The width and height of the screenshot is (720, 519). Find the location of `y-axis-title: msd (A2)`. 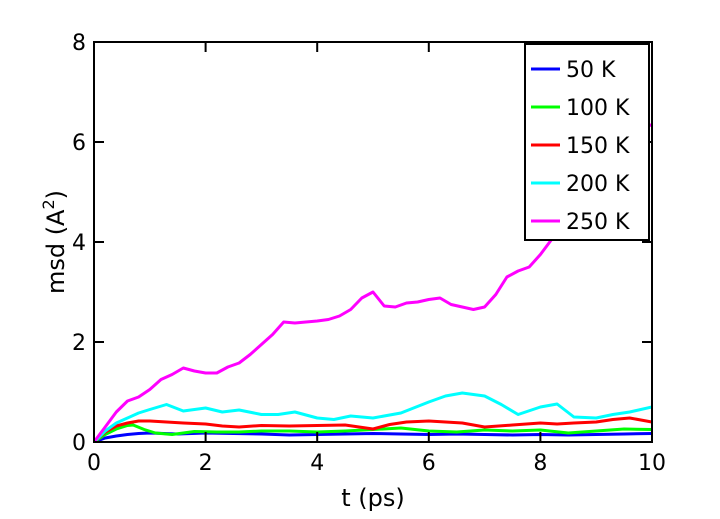

y-axis-title: msd (A2) is located at coordinates (54, 242).